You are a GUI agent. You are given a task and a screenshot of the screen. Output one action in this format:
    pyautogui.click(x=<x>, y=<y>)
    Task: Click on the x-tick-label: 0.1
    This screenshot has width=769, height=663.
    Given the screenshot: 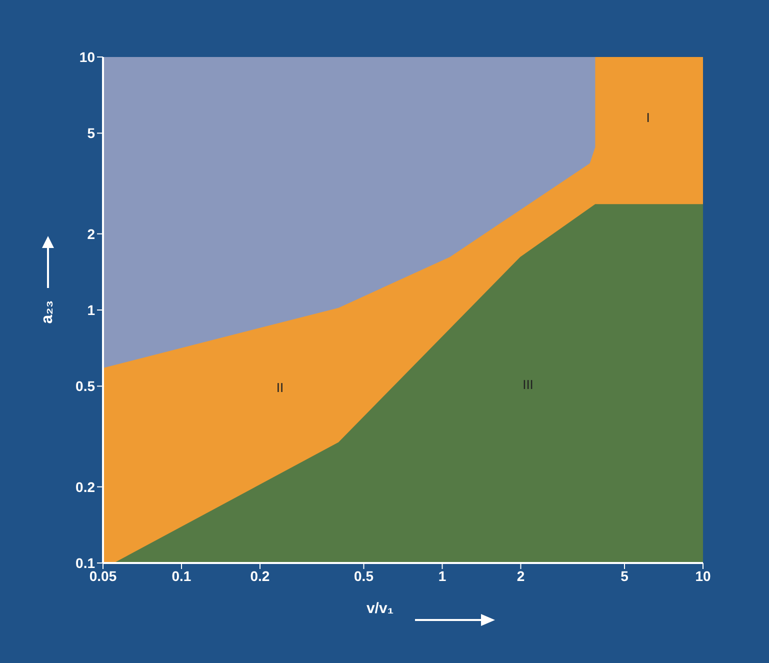 What is the action you would take?
    pyautogui.click(x=182, y=576)
    